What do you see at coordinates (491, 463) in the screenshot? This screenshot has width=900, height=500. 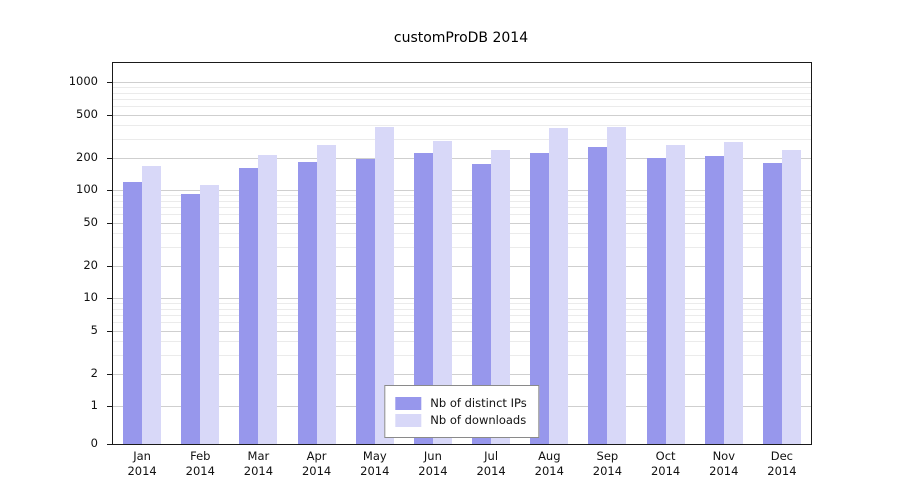 I see `x-tick-label: Jul 2014` at bounding box center [491, 463].